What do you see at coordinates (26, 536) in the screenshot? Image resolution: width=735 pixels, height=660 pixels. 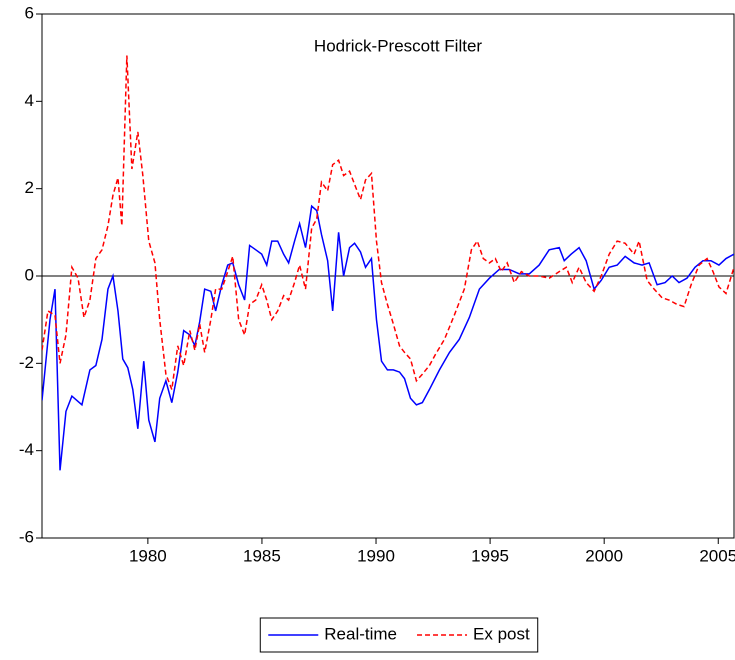 I see `y-tick-label: -6` at bounding box center [26, 536].